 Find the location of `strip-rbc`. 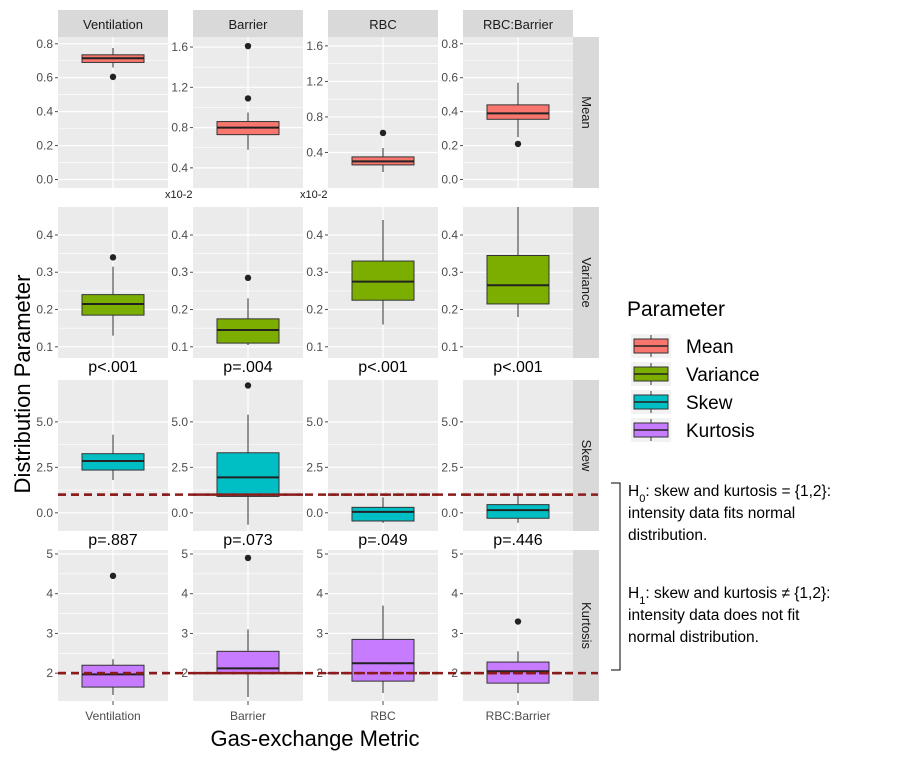

strip-rbc is located at coordinates (383, 23).